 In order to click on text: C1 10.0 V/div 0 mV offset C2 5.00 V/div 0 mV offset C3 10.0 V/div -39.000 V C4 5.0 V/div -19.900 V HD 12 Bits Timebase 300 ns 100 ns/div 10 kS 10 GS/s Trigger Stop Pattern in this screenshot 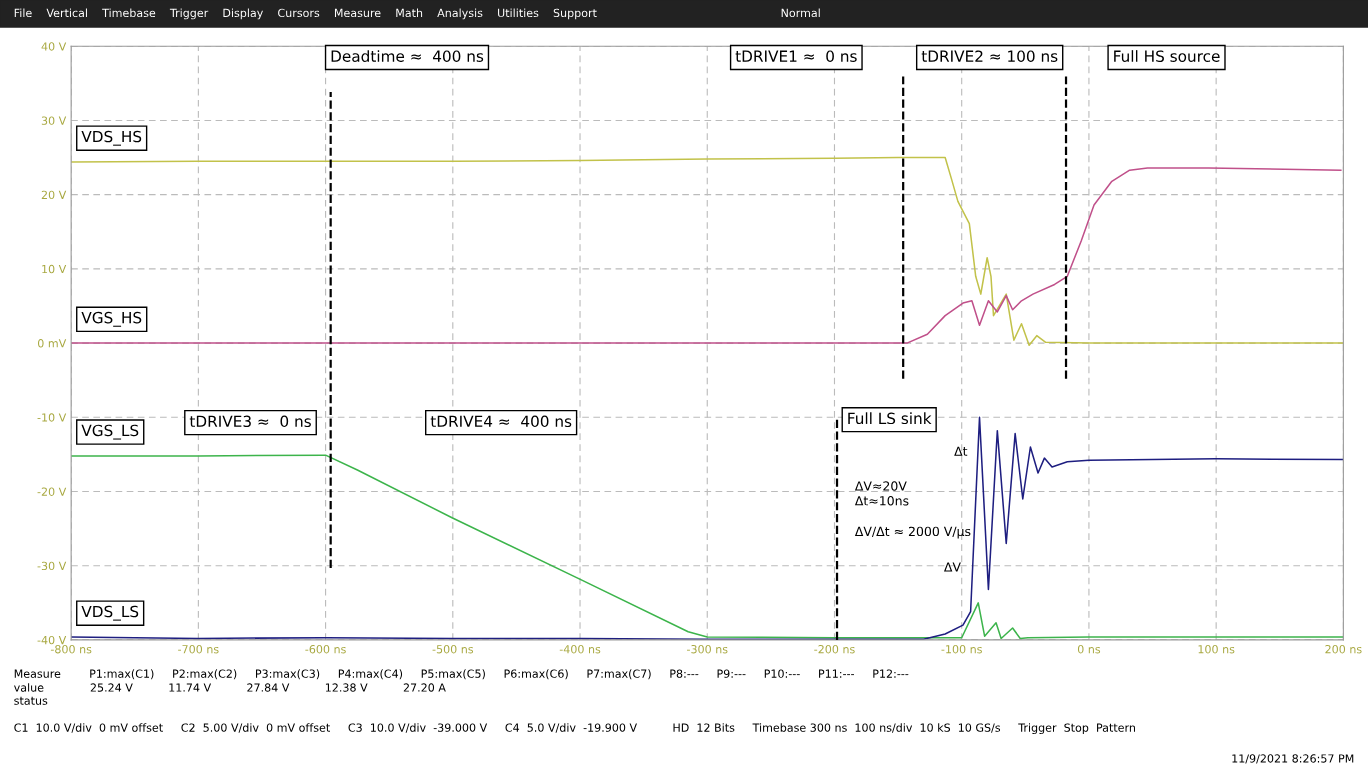, I will do `click(574, 728)`.